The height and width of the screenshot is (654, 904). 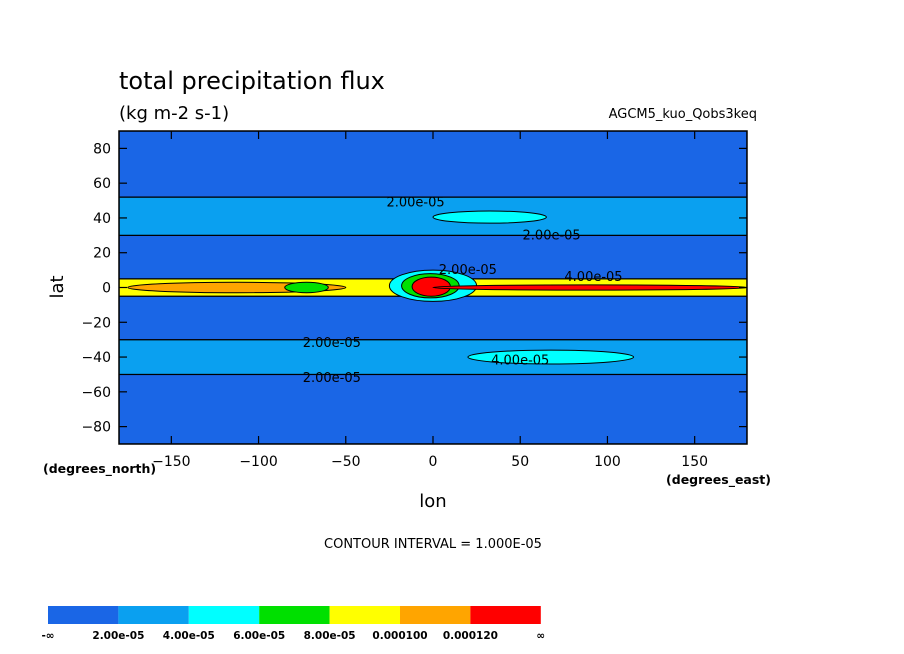 What do you see at coordinates (468, 270) in the screenshot?
I see `contour-label-2: 2.00e-05` at bounding box center [468, 270].